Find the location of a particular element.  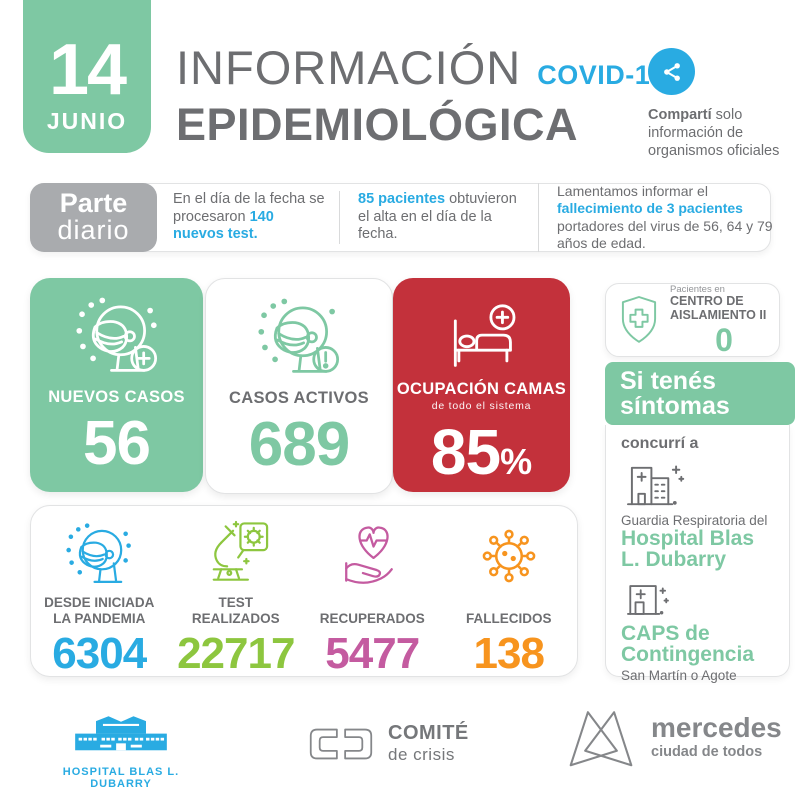

percent-sign: % is located at coordinates (516, 461).